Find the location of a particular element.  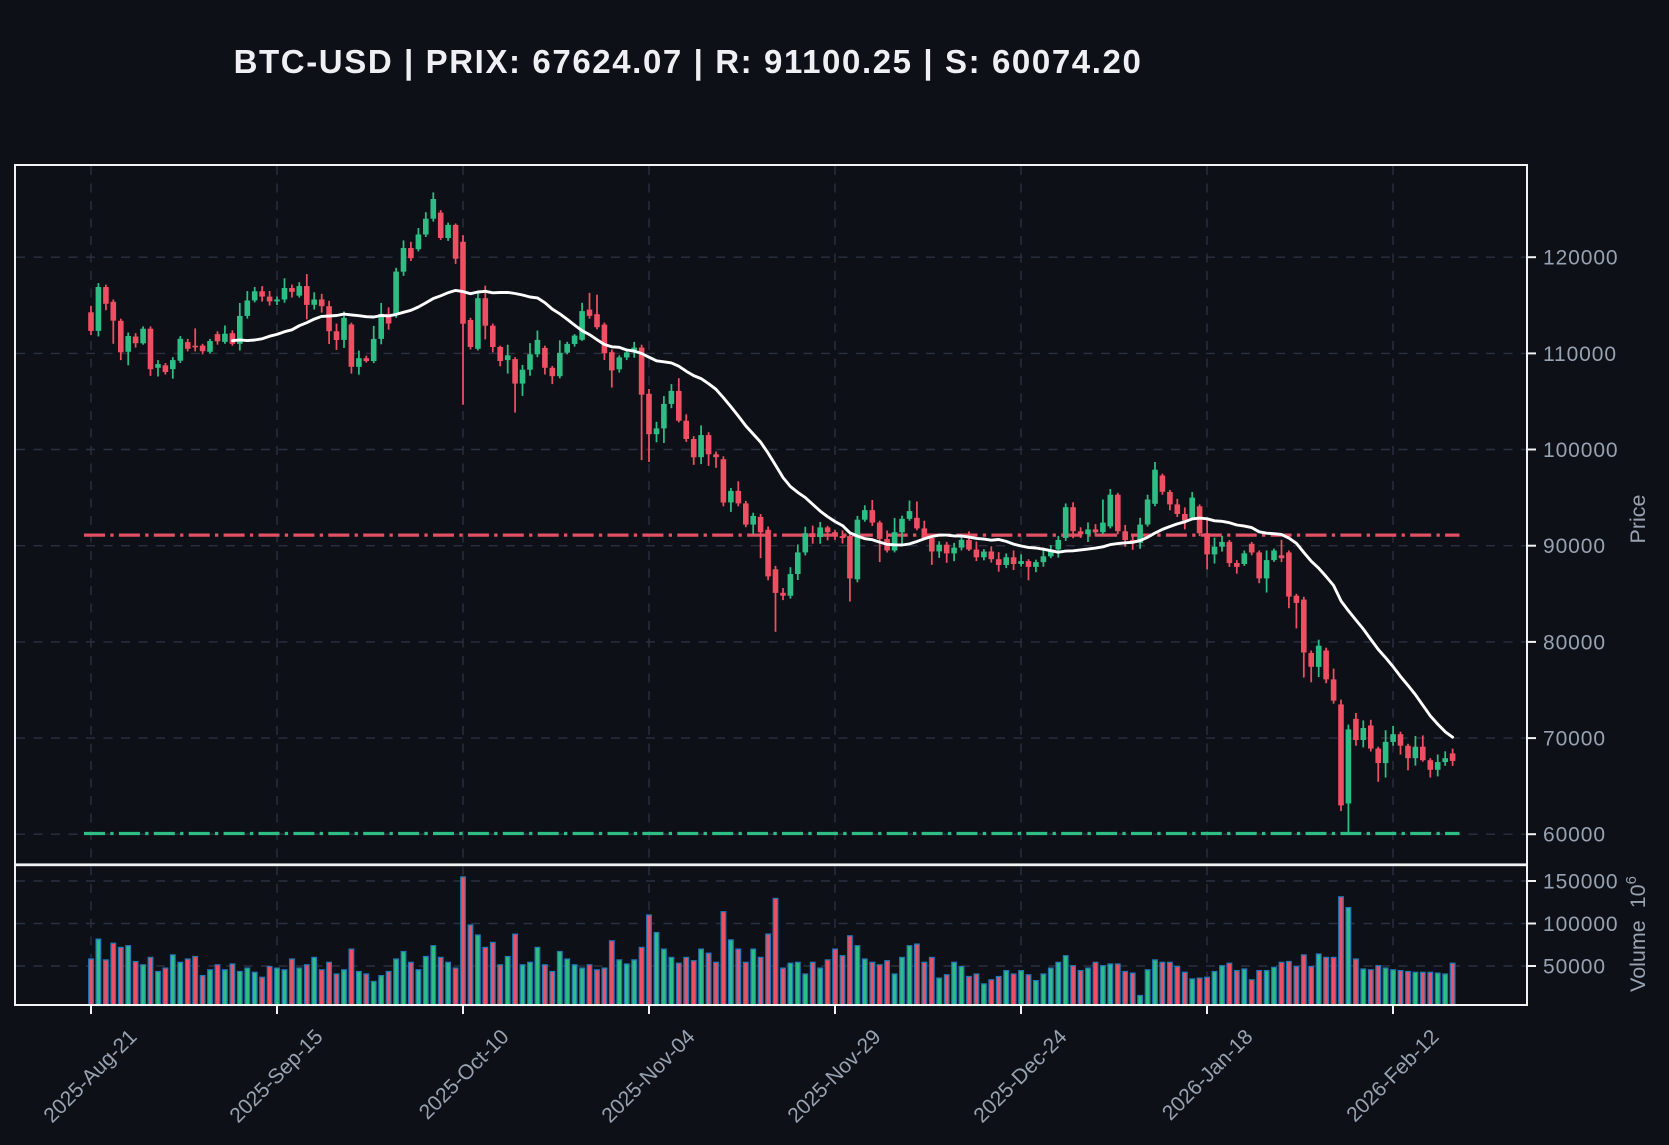

svg-text: 80000 is located at coordinates (1574, 642).